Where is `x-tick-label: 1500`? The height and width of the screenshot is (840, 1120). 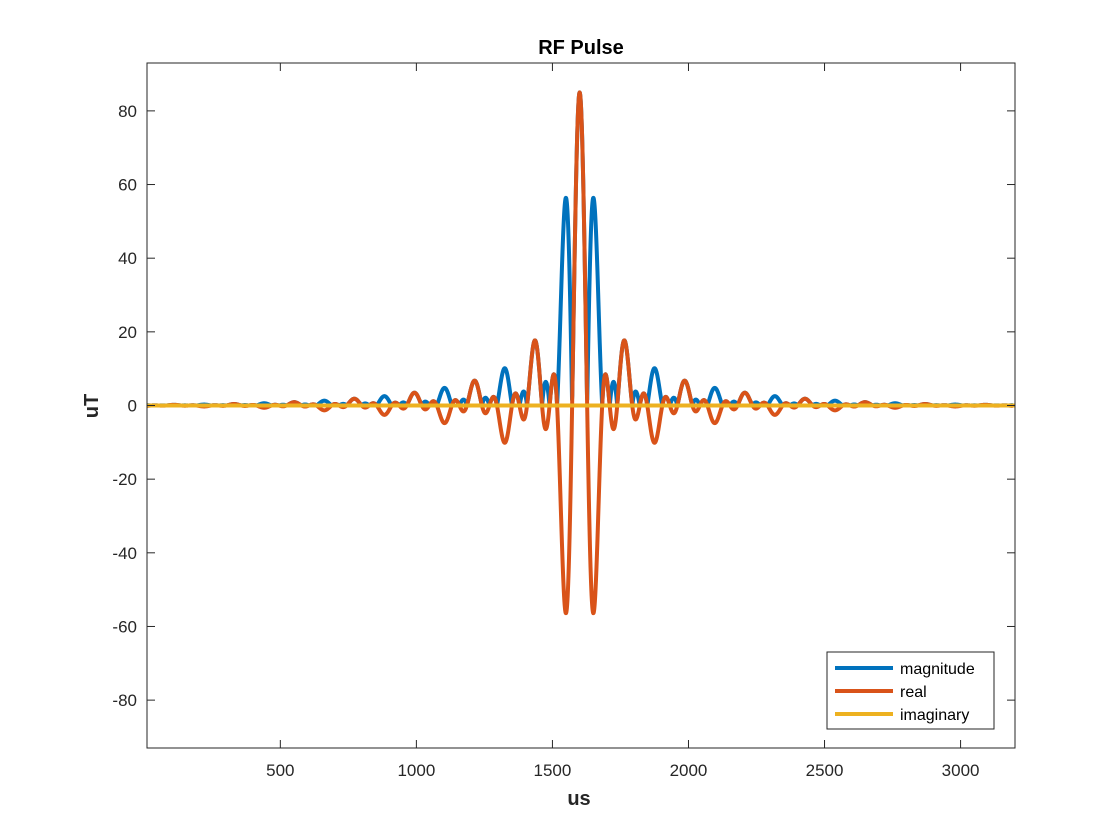 x-tick-label: 1500 is located at coordinates (553, 770).